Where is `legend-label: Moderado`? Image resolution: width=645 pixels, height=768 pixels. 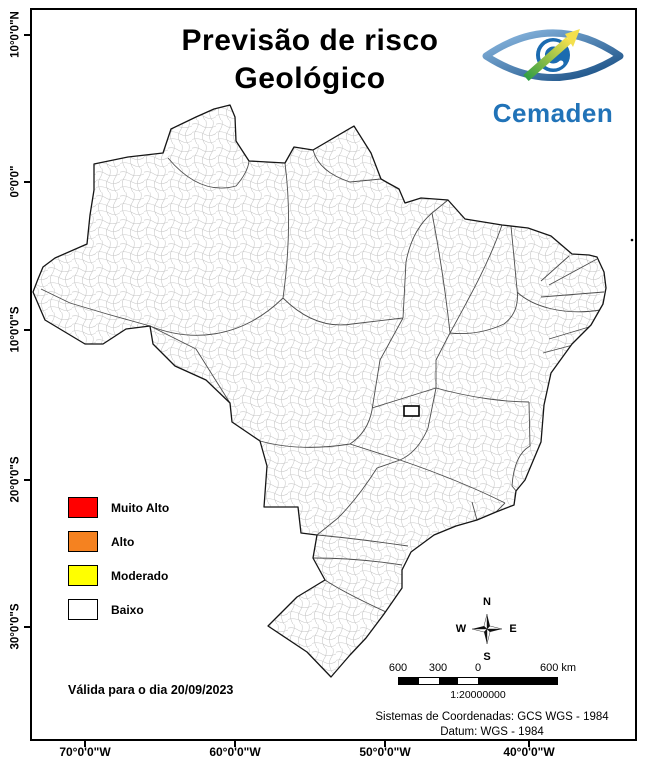
legend-label: Moderado is located at coordinates (140, 575).